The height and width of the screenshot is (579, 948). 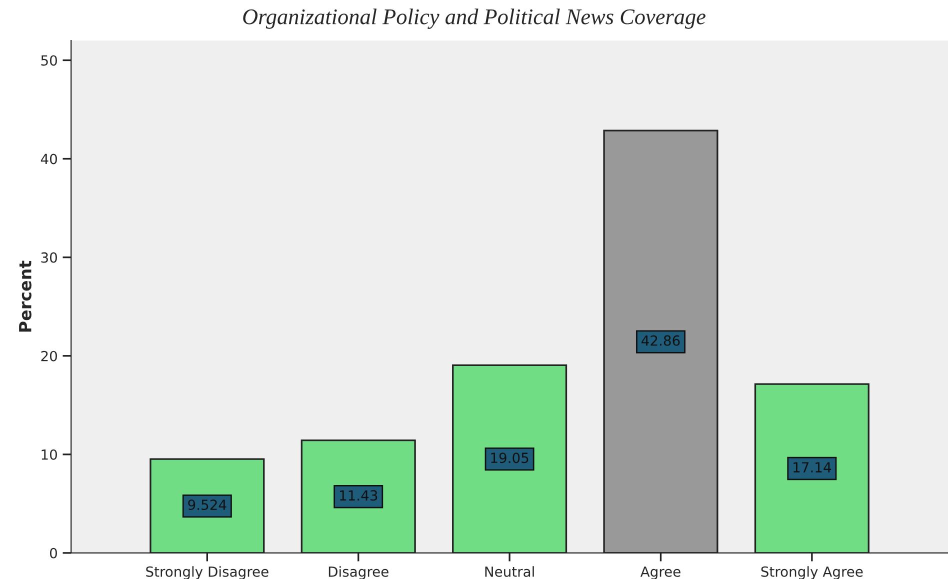 What do you see at coordinates (49, 60) in the screenshot?
I see `y-tick-label: 50` at bounding box center [49, 60].